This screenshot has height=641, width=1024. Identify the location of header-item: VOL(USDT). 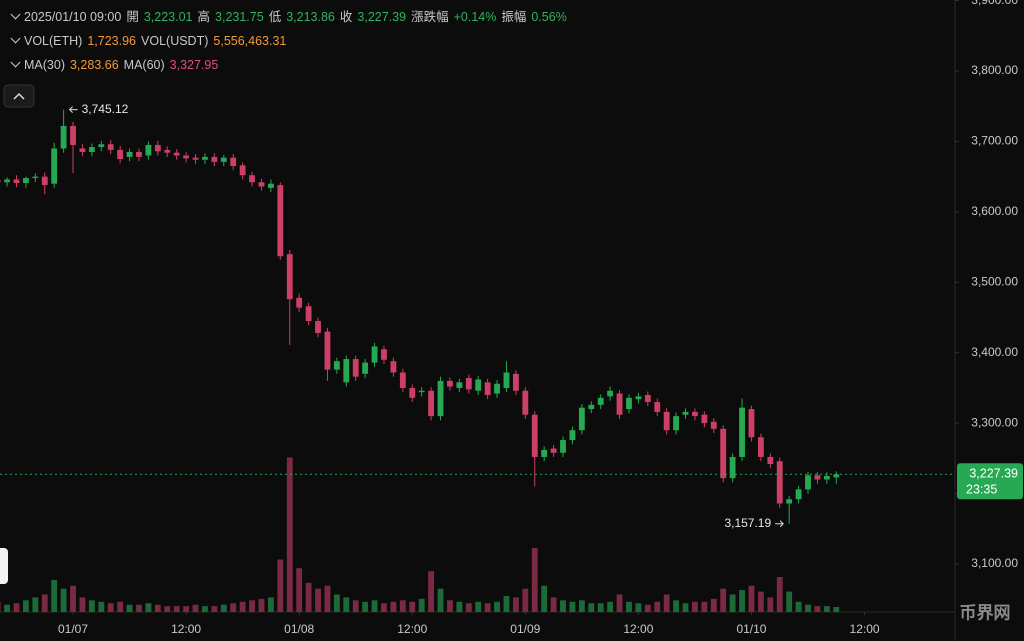
(175, 41).